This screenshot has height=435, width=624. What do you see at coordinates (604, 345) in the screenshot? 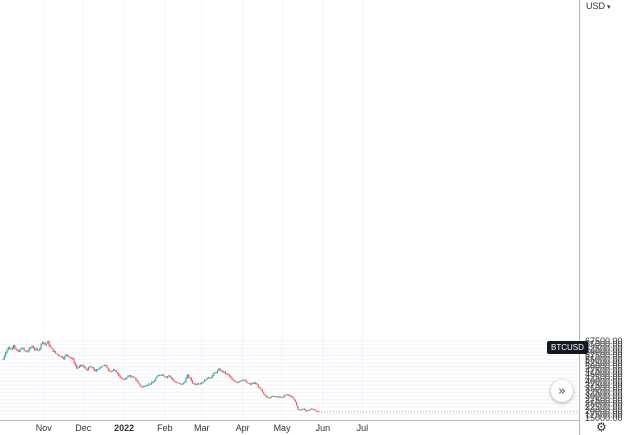
I see `y-tick-label: 65000.00` at bounding box center [604, 345].